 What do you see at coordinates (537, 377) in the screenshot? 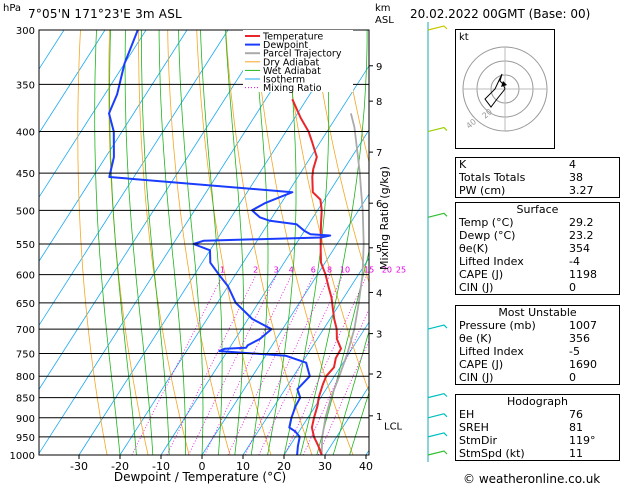
I see `most-unstable-row: CIN (J) 0` at bounding box center [537, 377].